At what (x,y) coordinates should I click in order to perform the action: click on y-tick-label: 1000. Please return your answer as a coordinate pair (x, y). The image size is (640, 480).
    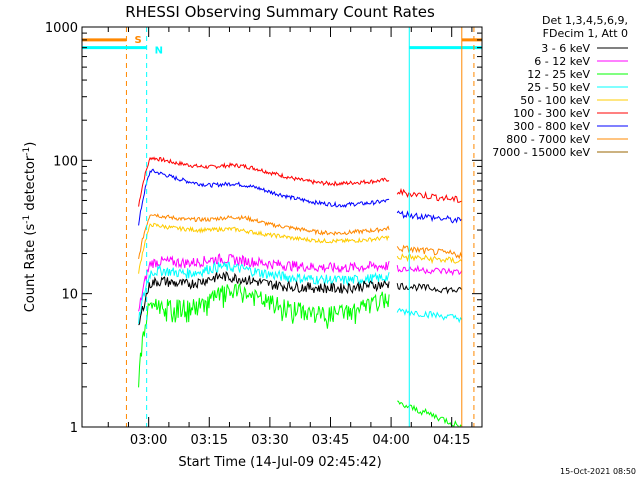
    Looking at the image, I should click on (61, 28).